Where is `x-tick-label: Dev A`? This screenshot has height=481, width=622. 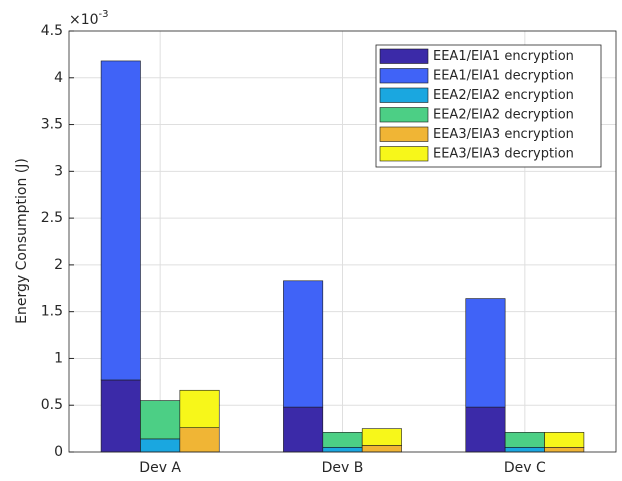
x-tick-label: Dev A is located at coordinates (160, 468).